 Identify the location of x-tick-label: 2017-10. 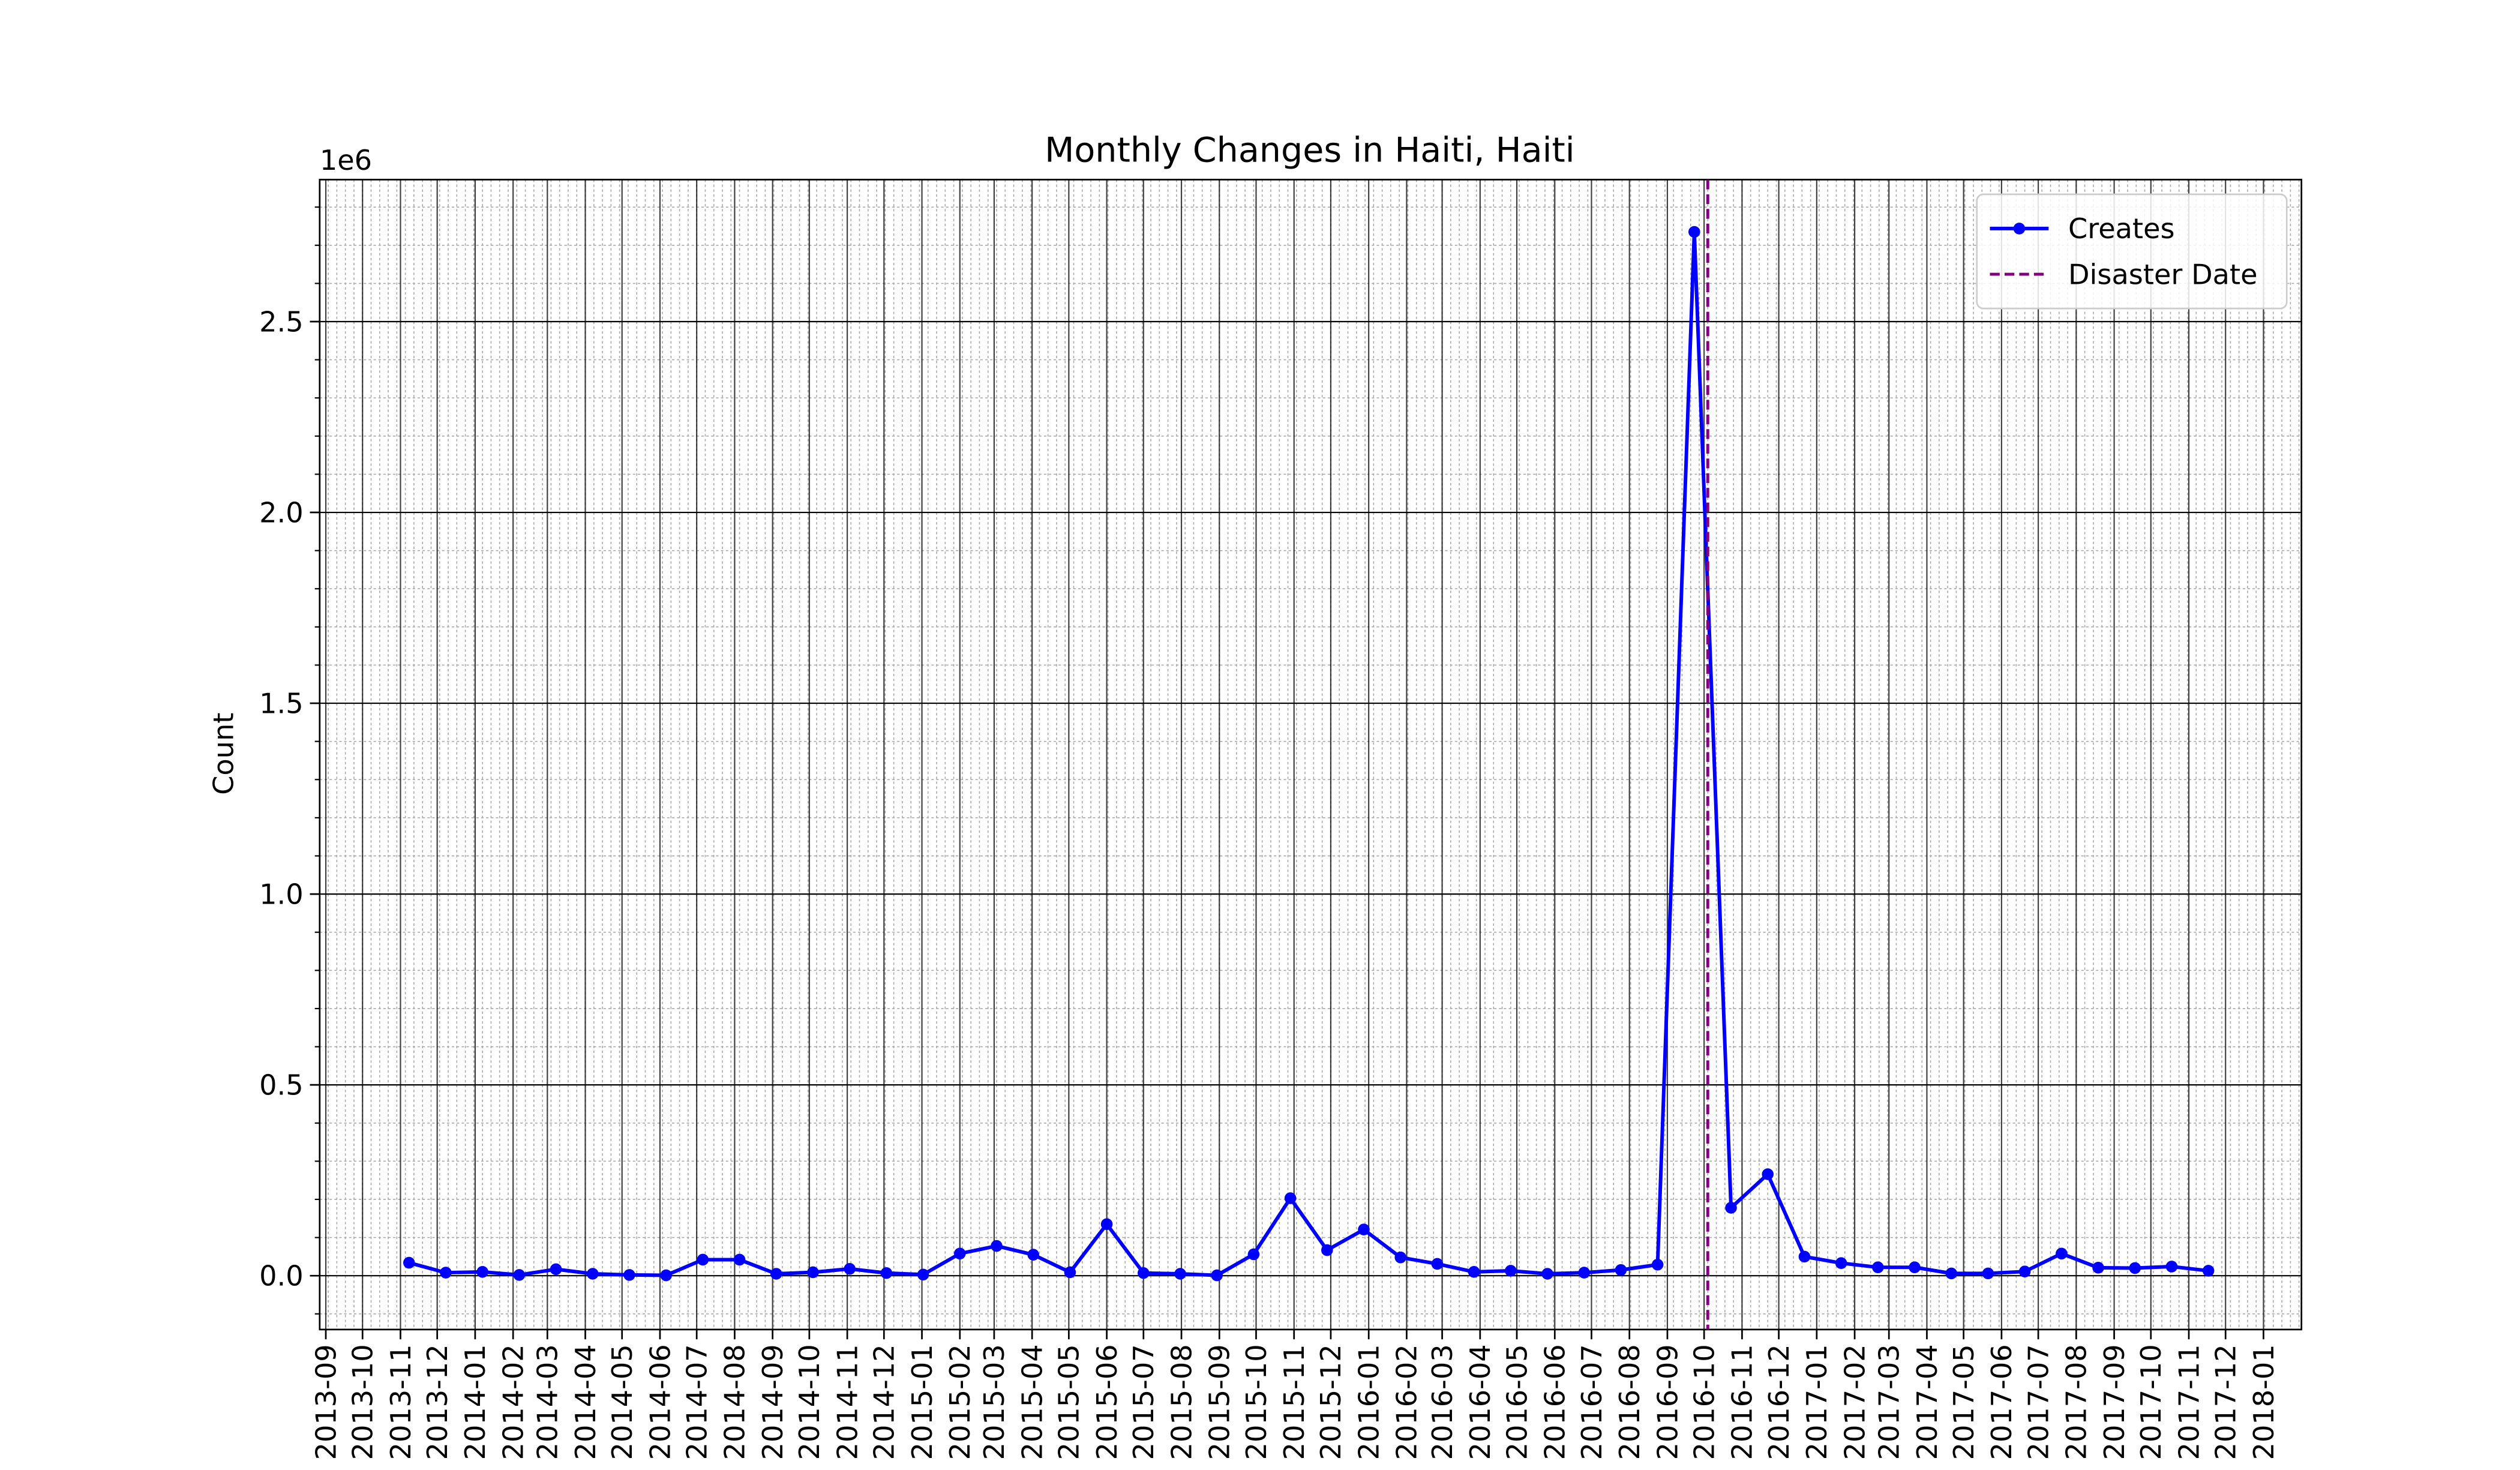
(2151, 1402).